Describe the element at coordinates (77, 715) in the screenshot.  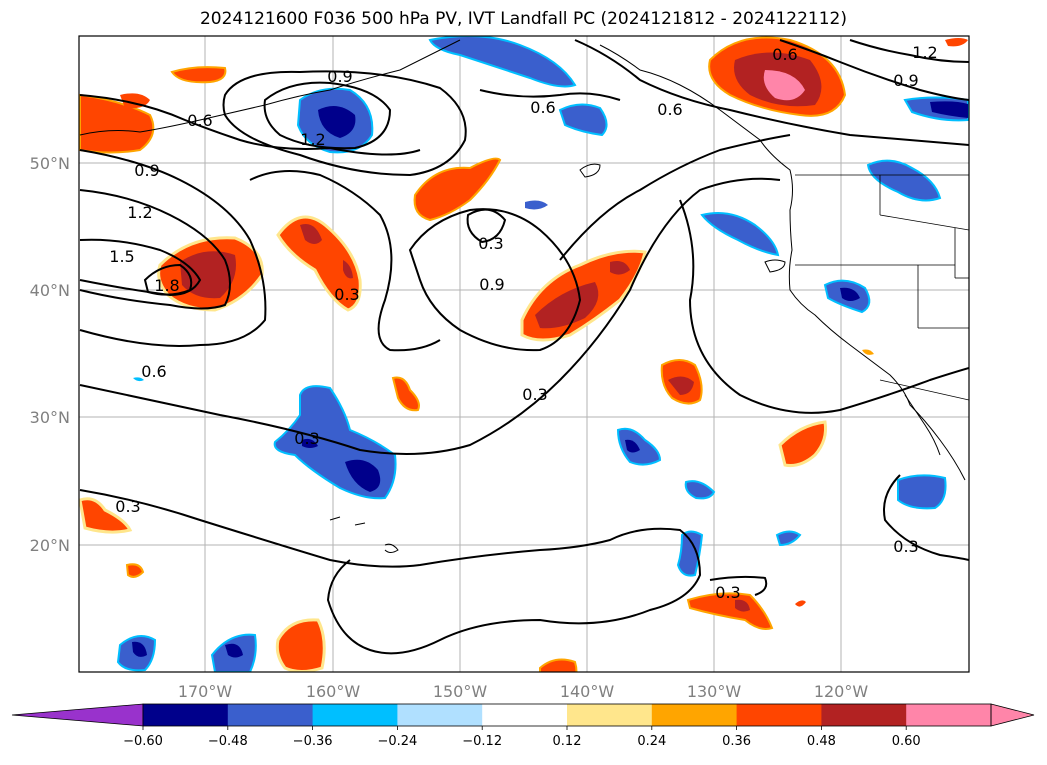
I see `colorbar-extend-min` at that location.